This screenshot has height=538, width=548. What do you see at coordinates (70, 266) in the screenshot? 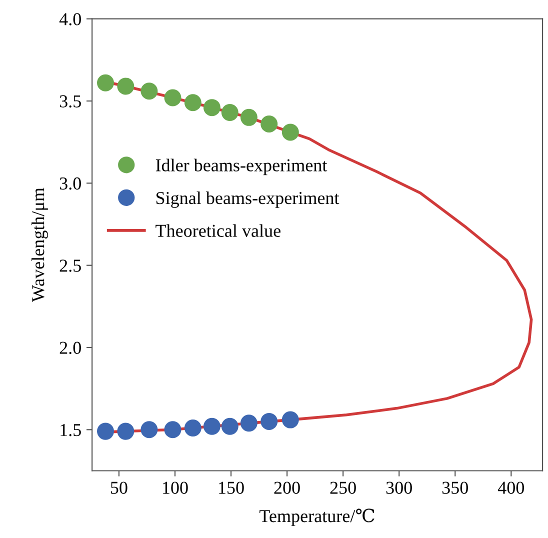
I see `y-tick-label: 2.5` at bounding box center [70, 266].